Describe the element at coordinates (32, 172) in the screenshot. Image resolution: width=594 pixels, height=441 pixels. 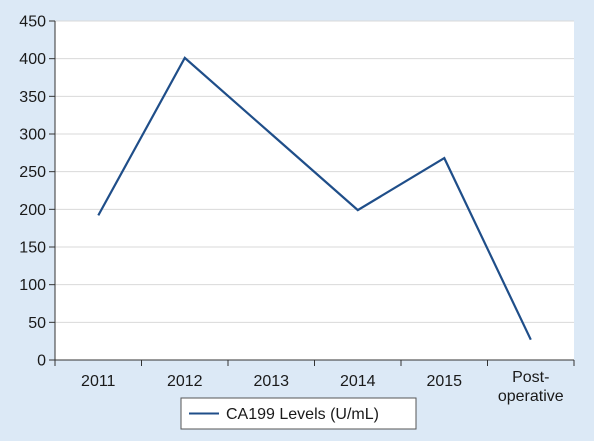
I see `y-tick-label-250: 250` at that location.